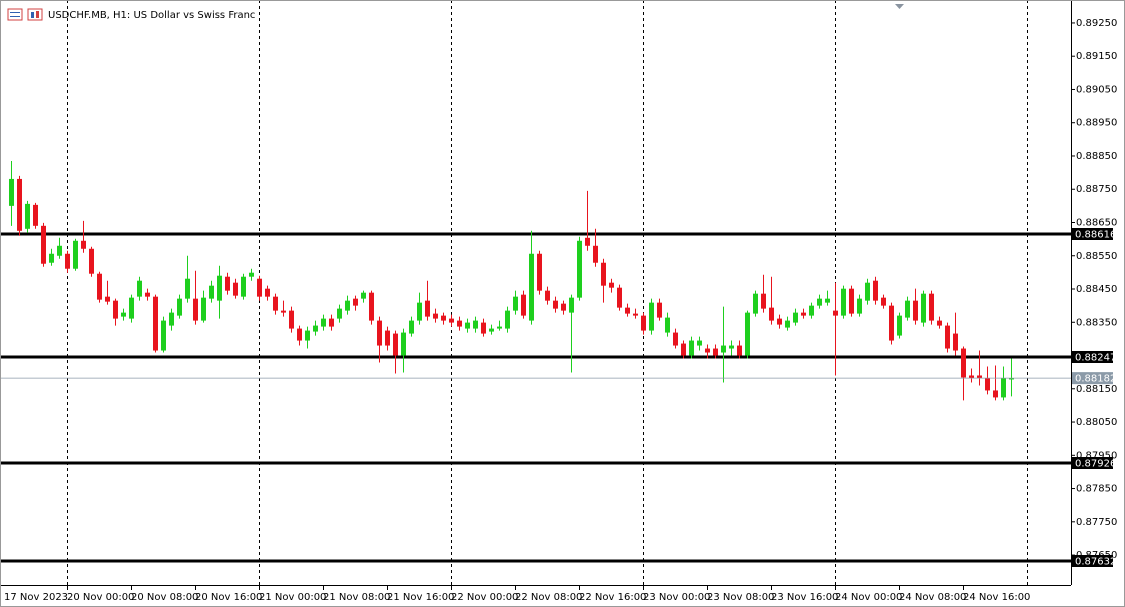 The height and width of the screenshot is (607, 1125). What do you see at coordinates (1096, 56) in the screenshot?
I see `y-tick-label: 0.89150` at bounding box center [1096, 56].